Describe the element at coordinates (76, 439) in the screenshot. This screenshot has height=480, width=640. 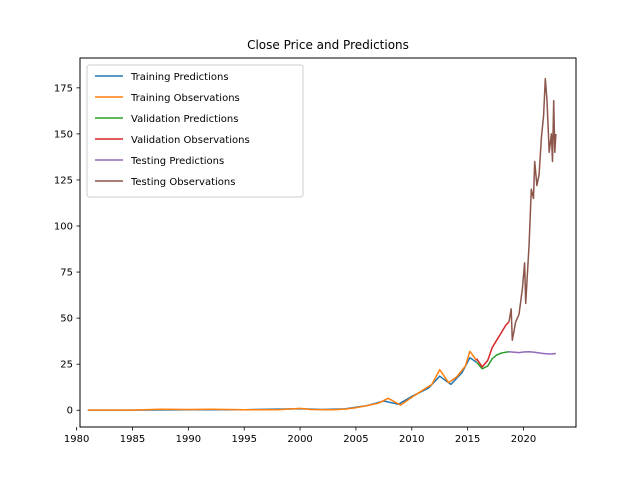
I see `x-tick-label: 1980` at that location.